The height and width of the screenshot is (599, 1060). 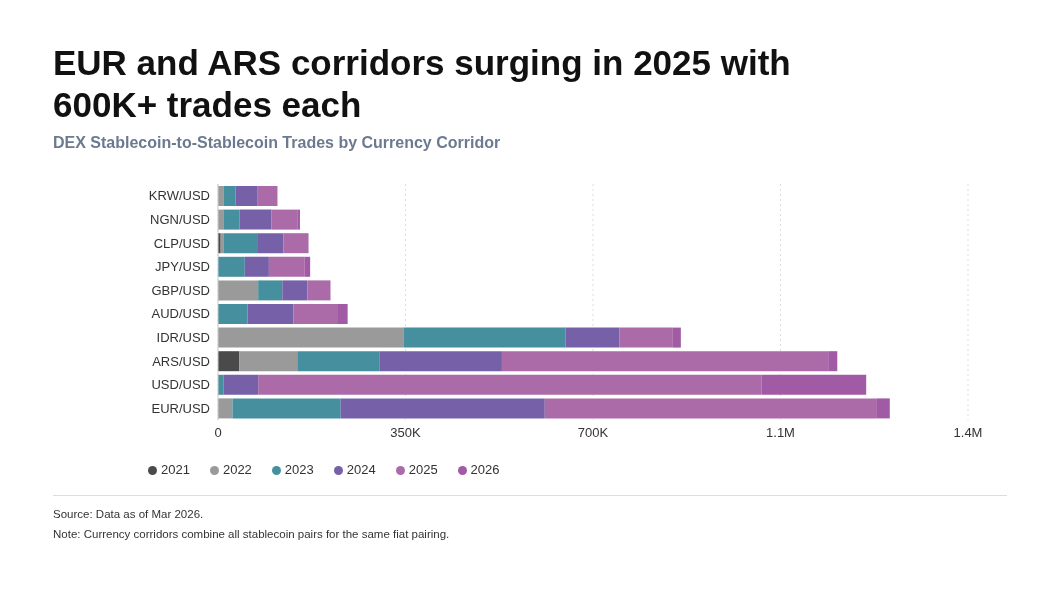 What do you see at coordinates (299, 469) in the screenshot?
I see `legend-label: 2023` at bounding box center [299, 469].